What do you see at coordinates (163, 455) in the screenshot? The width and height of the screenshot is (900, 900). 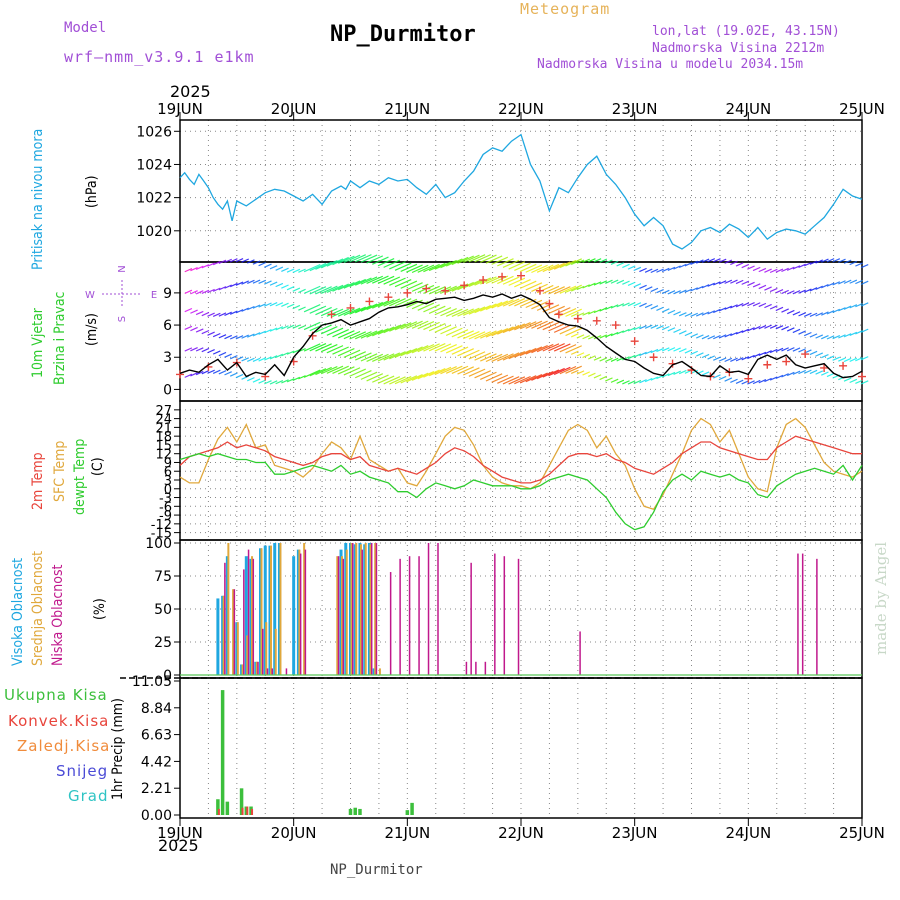 I see `temperature-ytick-label: 12` at bounding box center [163, 455].